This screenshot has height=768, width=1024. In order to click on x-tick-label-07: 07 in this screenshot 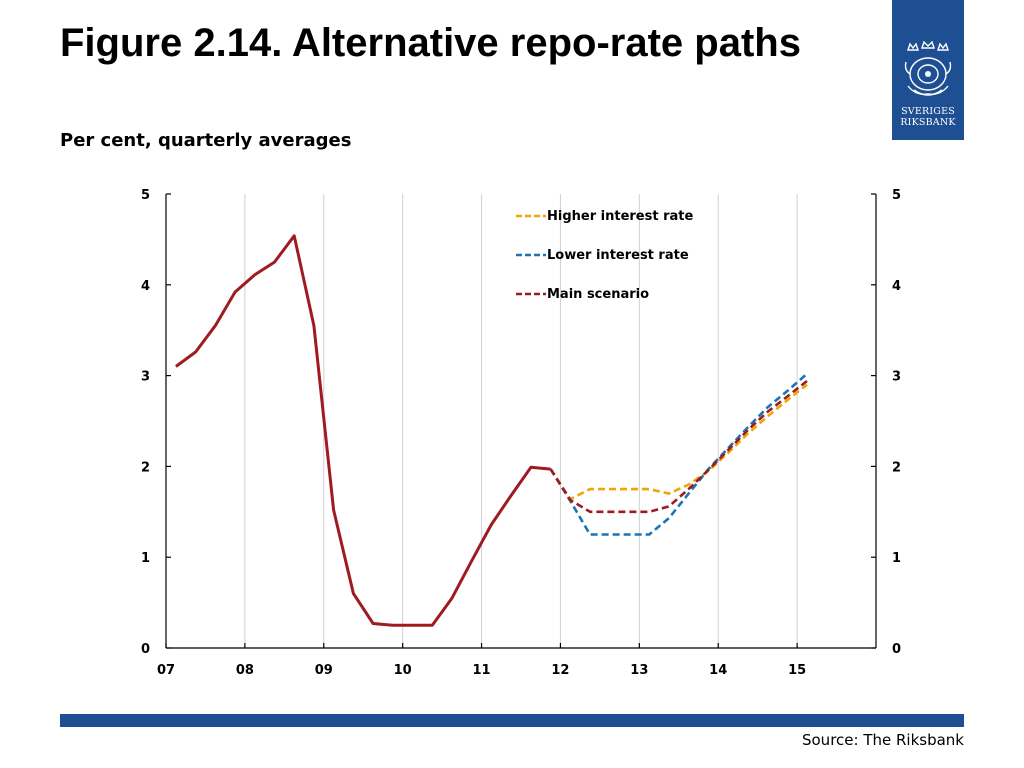, I will do `click(166, 670)`.